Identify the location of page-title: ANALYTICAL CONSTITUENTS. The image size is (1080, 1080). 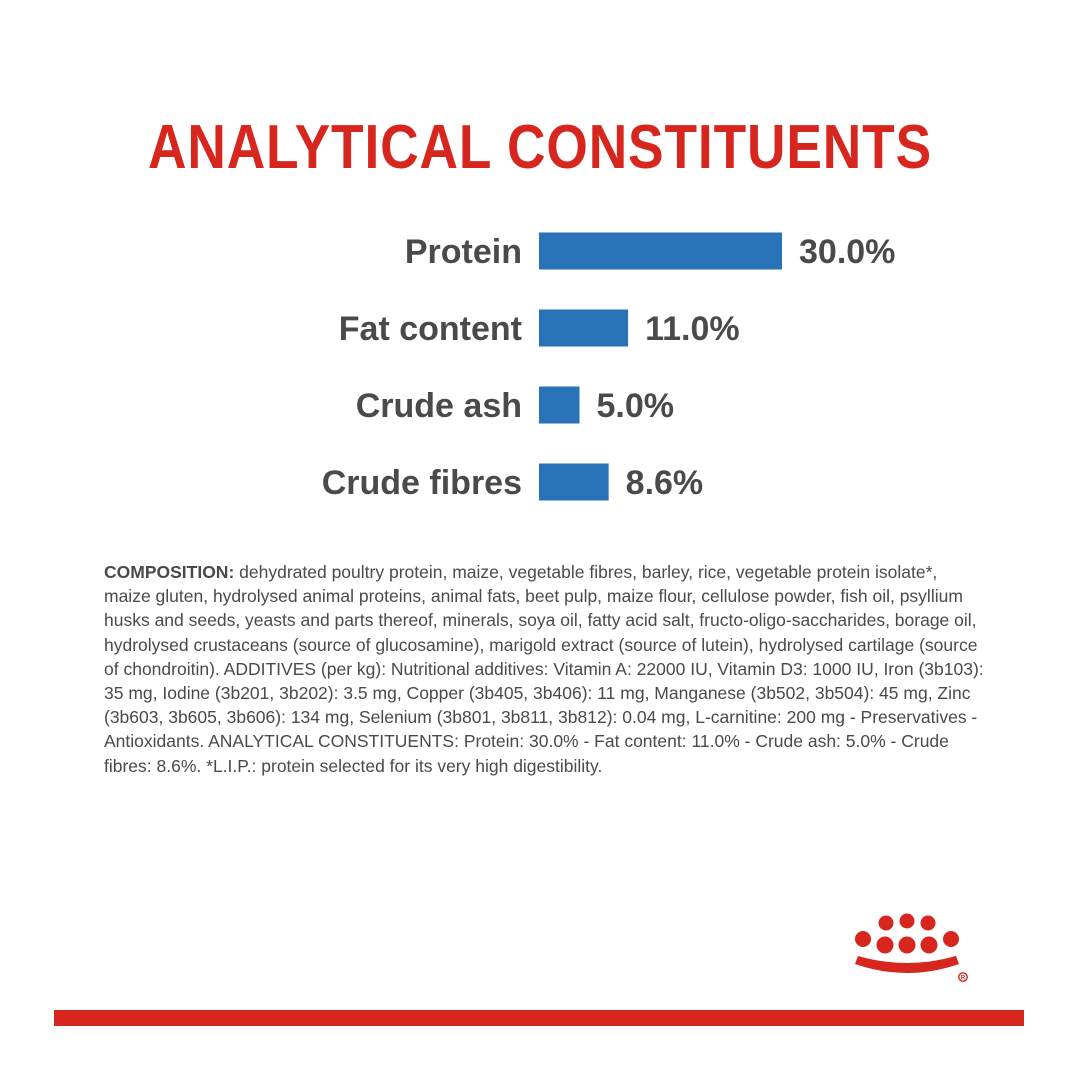
(540, 147).